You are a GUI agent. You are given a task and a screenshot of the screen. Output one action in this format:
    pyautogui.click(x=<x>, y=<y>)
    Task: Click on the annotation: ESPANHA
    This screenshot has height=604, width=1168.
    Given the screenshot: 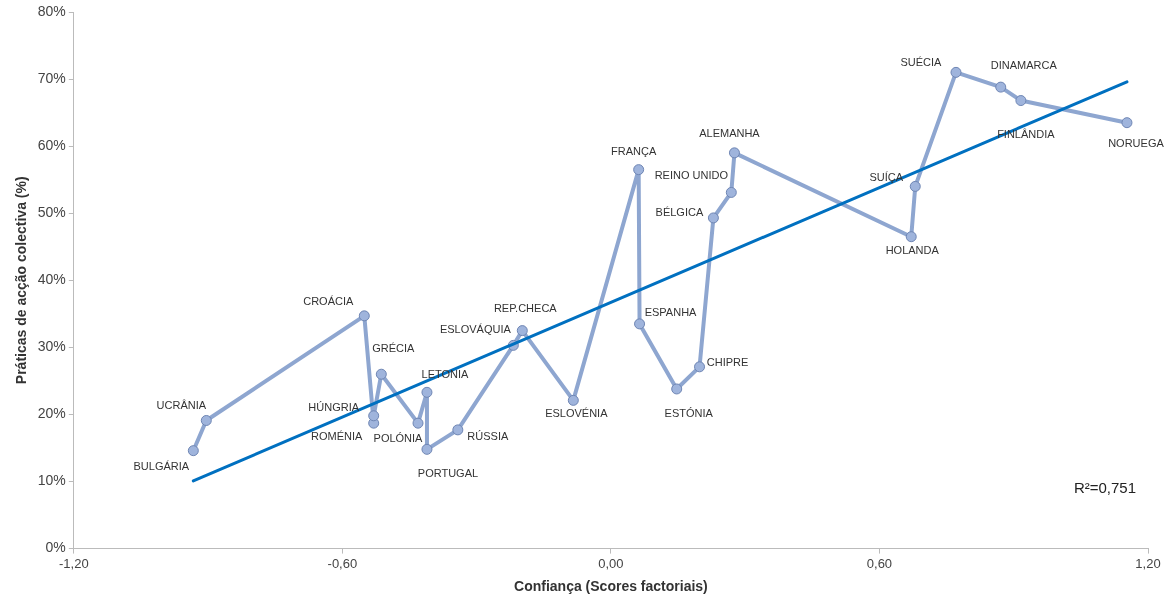 What is the action you would take?
    pyautogui.click(x=671, y=311)
    